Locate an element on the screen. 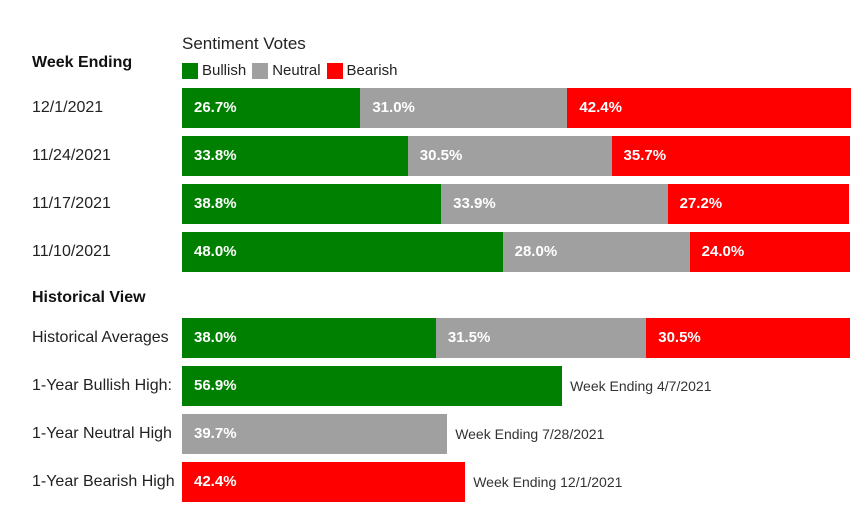 The width and height of the screenshot is (865, 514). week-label: 11/24/2021 is located at coordinates (71, 155).